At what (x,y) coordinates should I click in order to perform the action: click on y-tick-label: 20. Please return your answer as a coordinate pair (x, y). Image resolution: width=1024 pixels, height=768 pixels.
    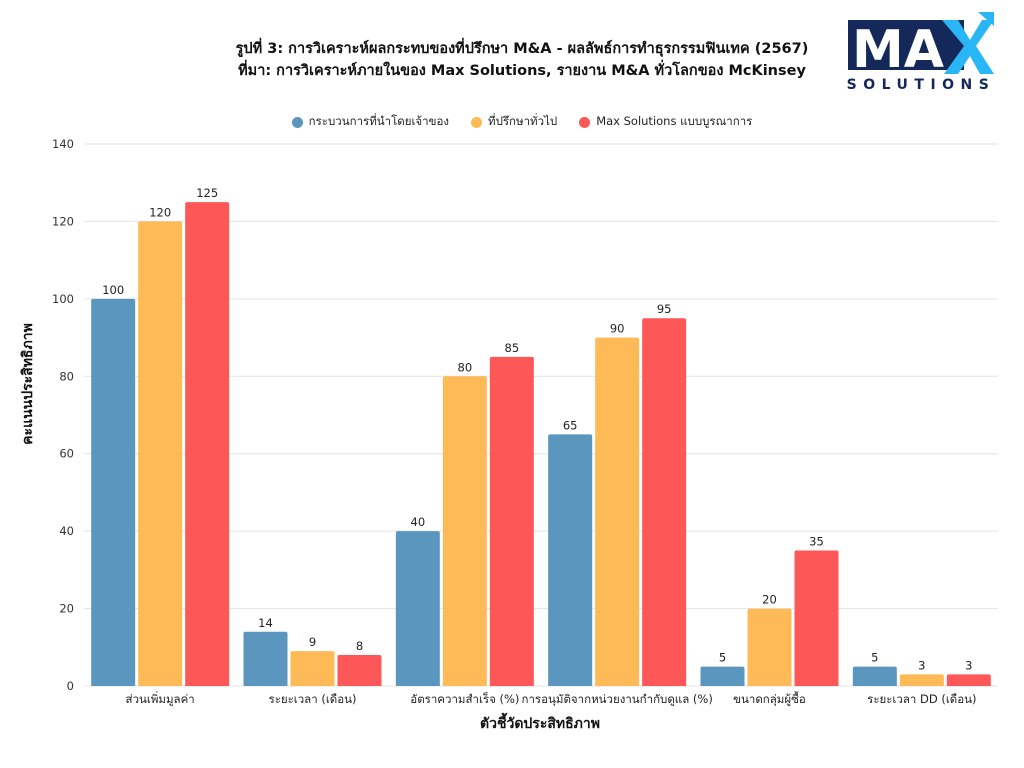
    Looking at the image, I should click on (66, 609).